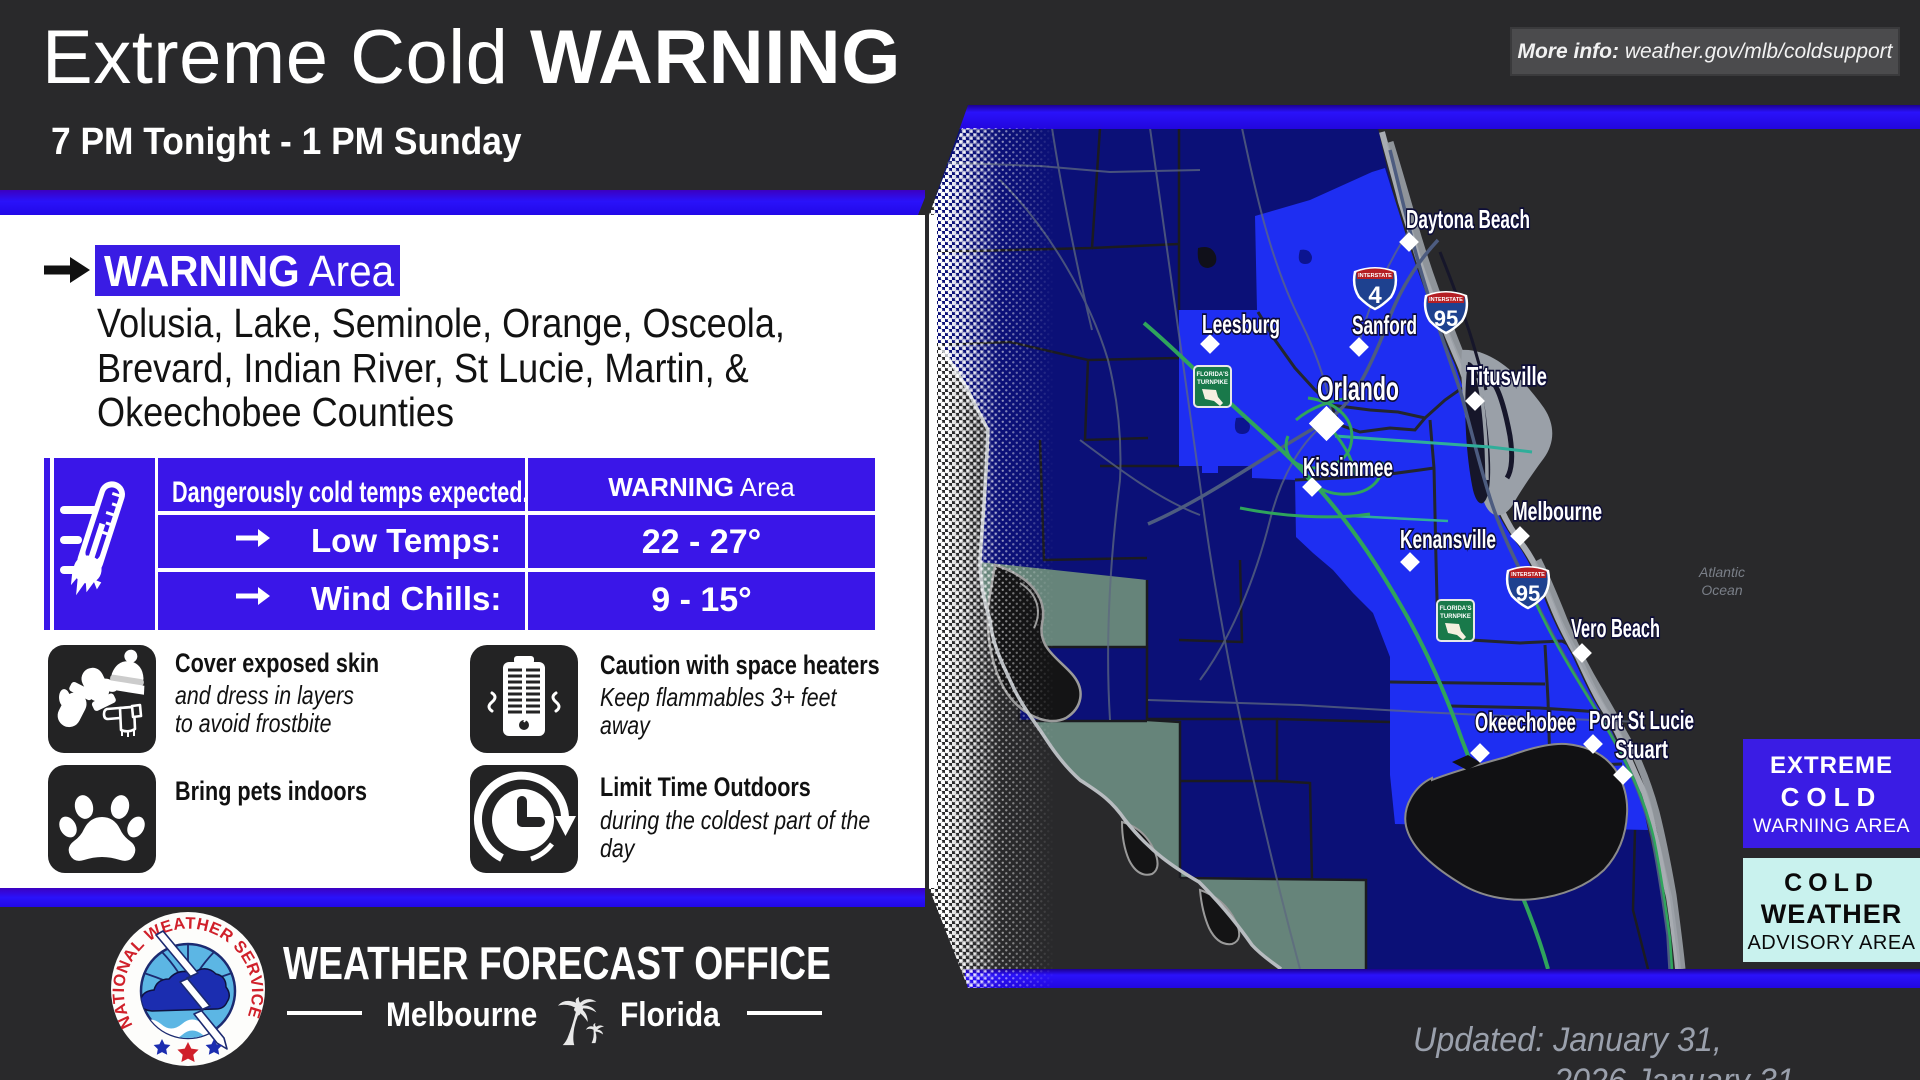  I want to click on svg-text: Leesburg, so click(1241, 324).